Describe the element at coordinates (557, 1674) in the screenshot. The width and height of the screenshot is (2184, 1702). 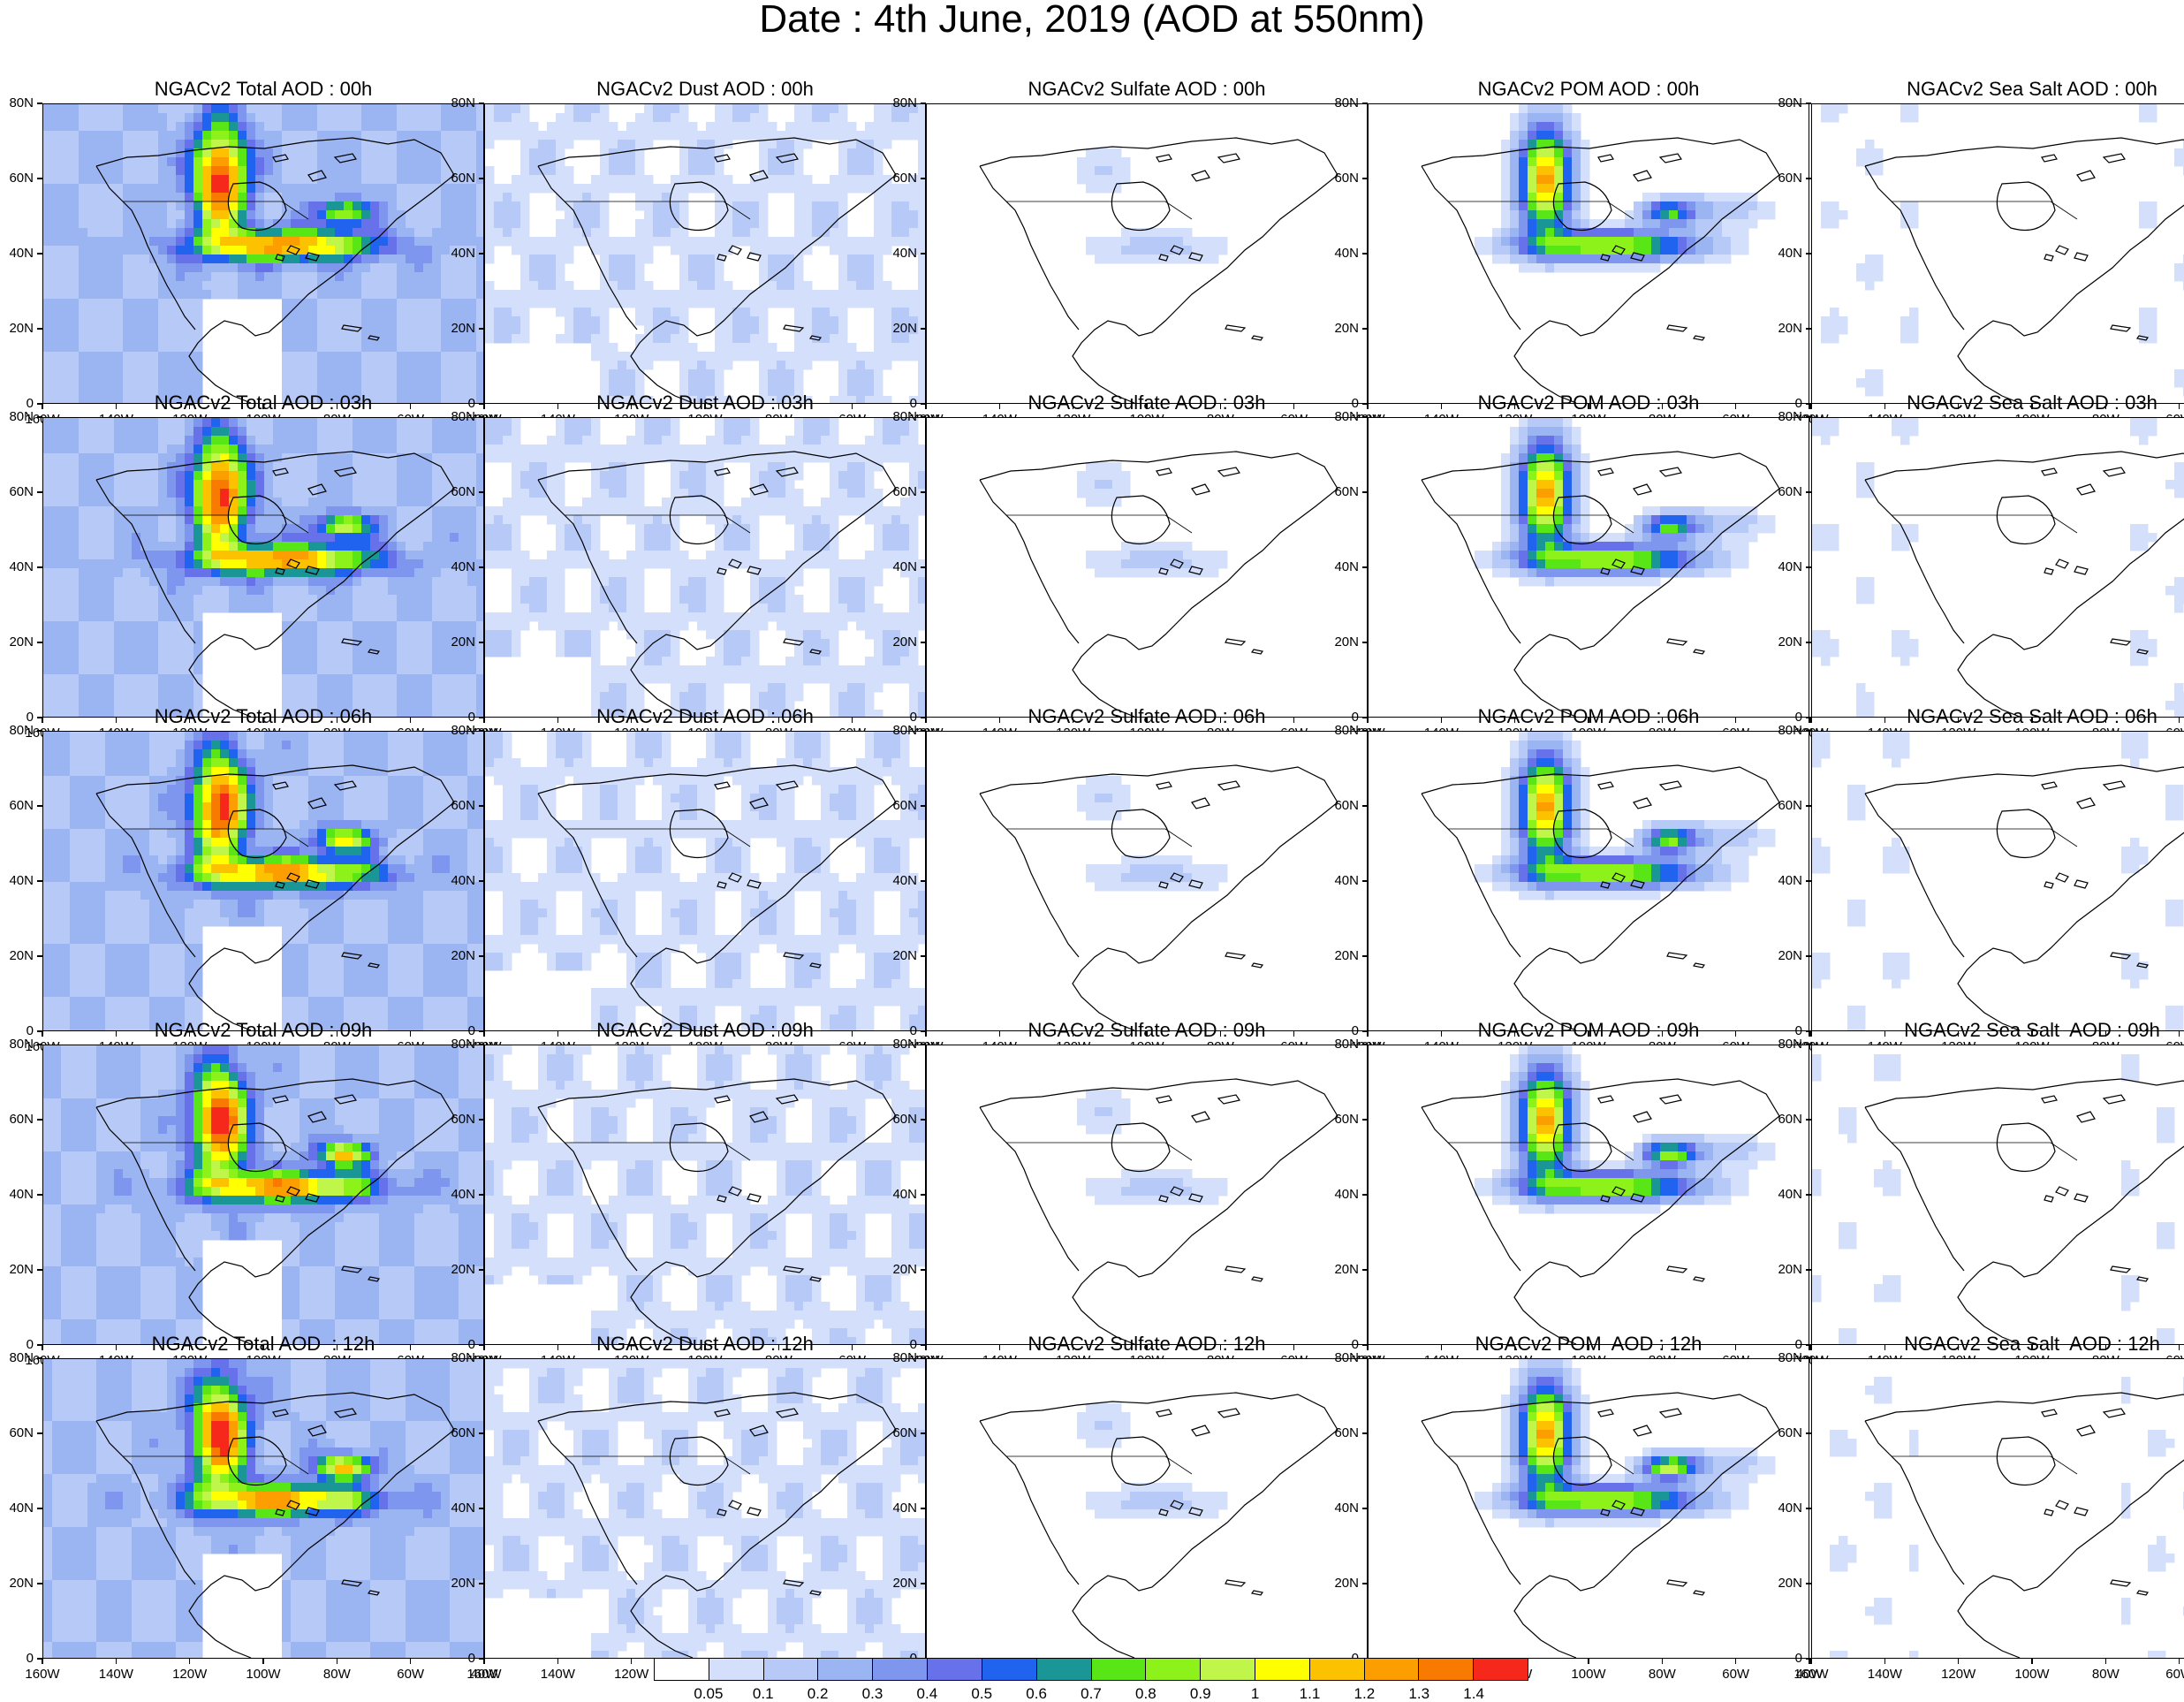
I see `longitude-tick-label: 140W` at that location.